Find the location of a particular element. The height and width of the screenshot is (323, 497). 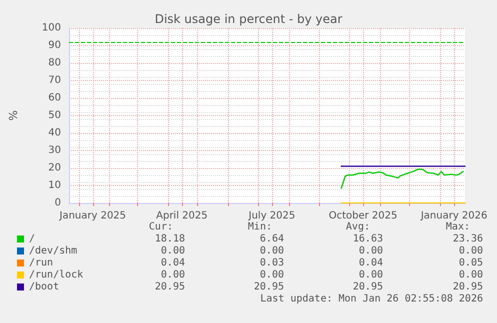

legend-label: /dev/shm is located at coordinates (53, 251).